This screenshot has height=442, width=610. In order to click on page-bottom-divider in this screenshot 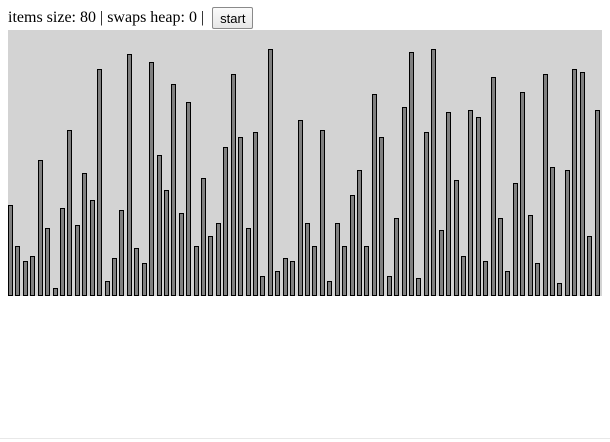, I will do `click(305, 438)`.